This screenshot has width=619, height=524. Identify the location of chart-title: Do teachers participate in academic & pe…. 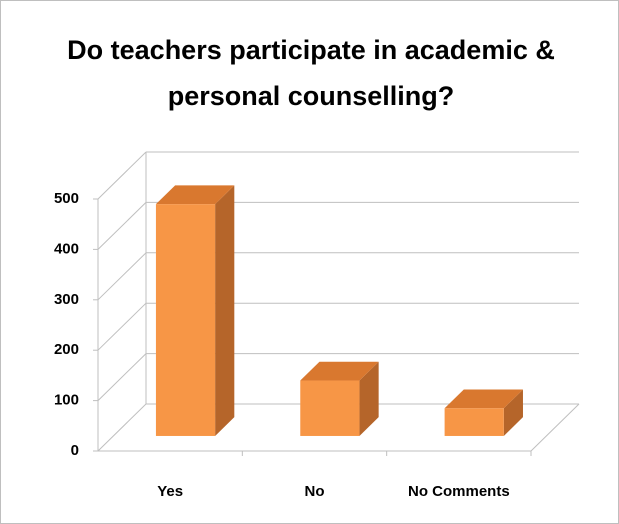
(311, 73).